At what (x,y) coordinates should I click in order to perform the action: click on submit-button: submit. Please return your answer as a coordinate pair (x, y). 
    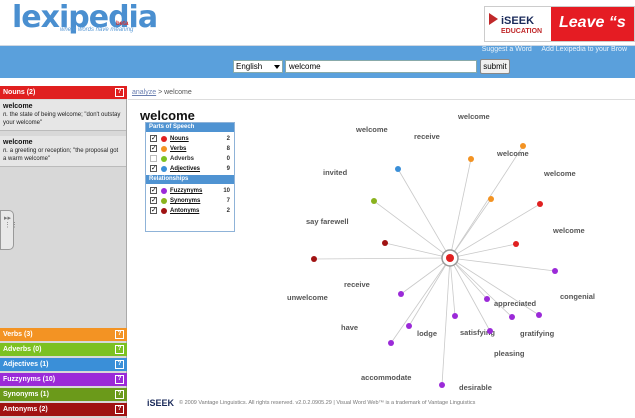
    Looking at the image, I should click on (495, 66).